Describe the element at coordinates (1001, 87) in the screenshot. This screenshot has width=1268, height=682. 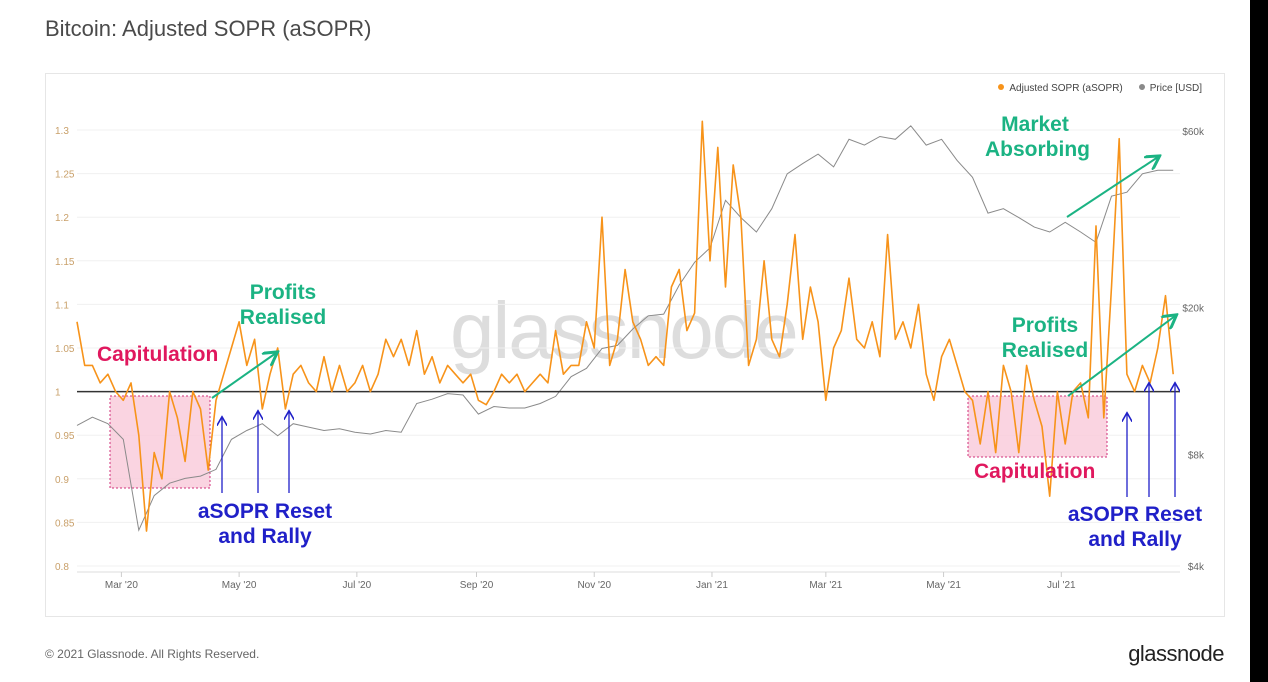
I see `asopr-dot-icon` at that location.